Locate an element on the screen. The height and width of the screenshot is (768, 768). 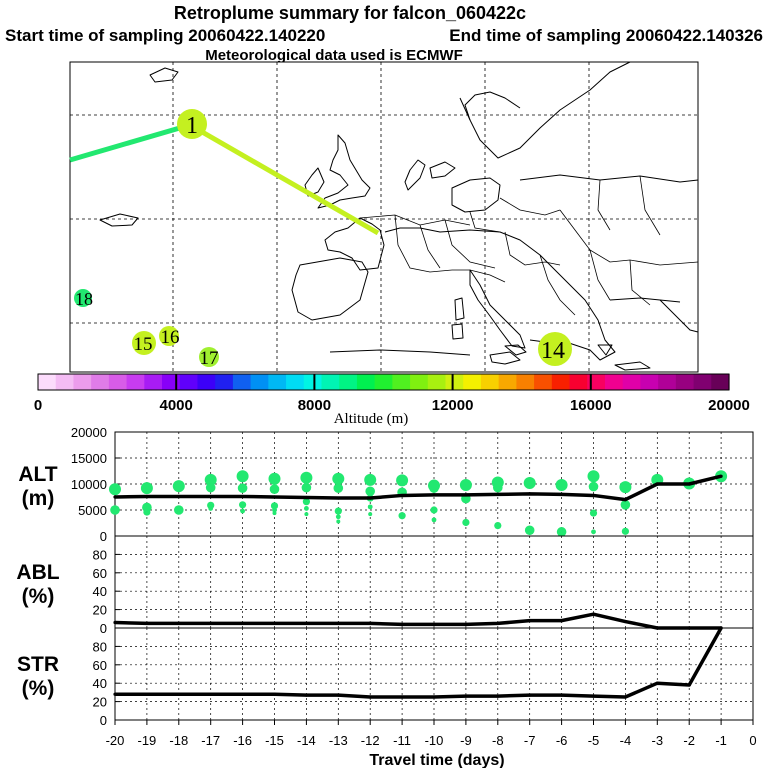
str-panel-ytick-2: 40 is located at coordinates (100, 683).